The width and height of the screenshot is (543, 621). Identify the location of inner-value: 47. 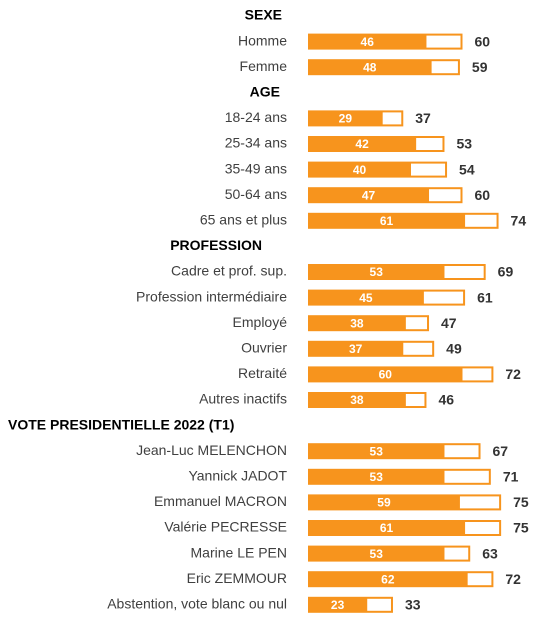
(369, 195).